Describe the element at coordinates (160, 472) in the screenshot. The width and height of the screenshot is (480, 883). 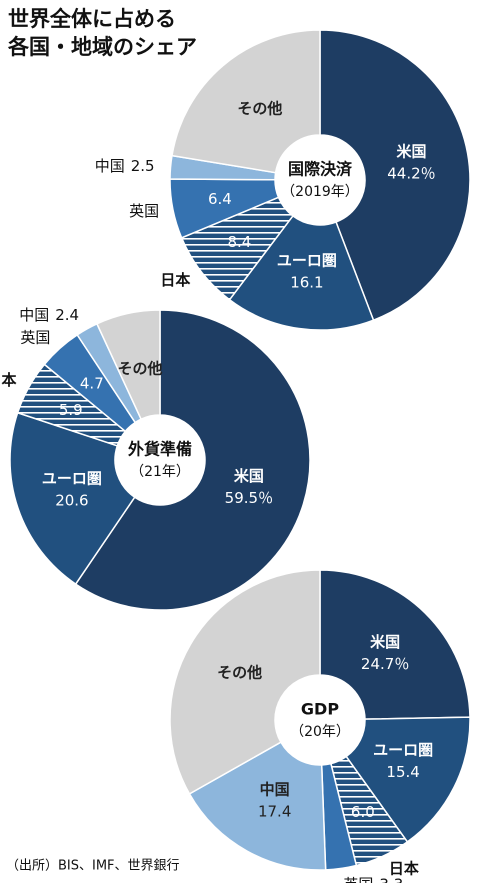
I see `center-subtitle: （21年）` at that location.